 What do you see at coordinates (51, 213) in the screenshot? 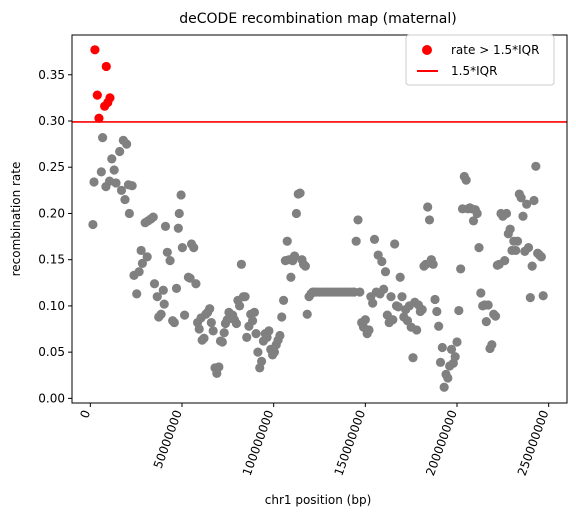
I see `y-tick-label: 0.20` at bounding box center [51, 213].